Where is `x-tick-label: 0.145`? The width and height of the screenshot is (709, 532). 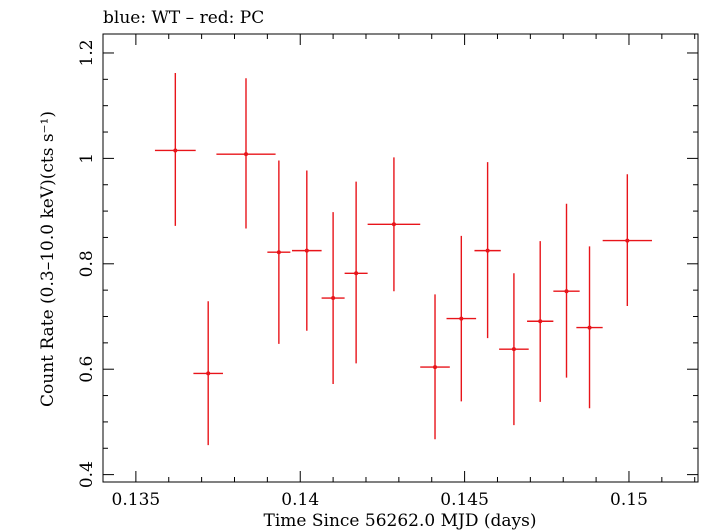 x-tick-label: 0.145 is located at coordinates (464, 500).